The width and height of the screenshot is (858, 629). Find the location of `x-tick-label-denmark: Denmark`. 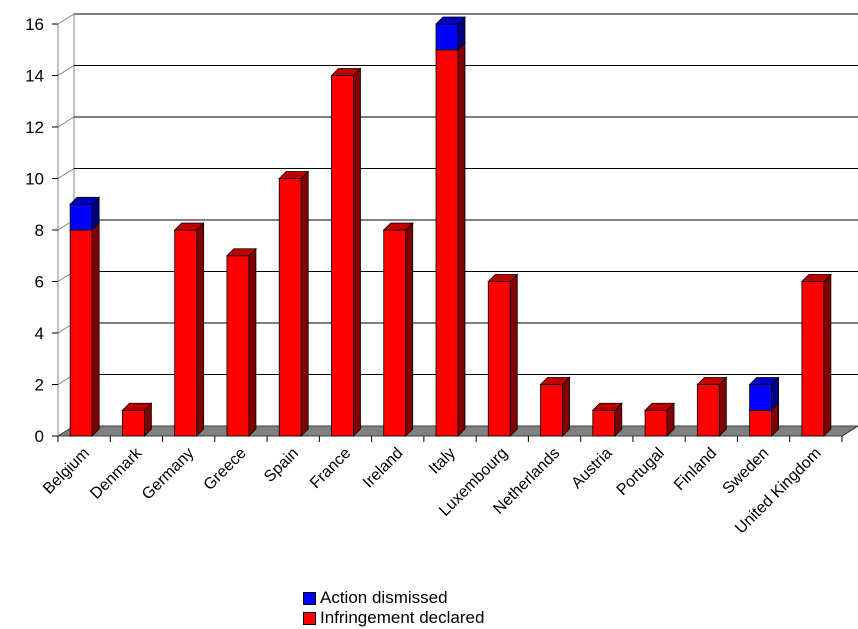

x-tick-label-denmark: Denmark is located at coordinates (116, 473).